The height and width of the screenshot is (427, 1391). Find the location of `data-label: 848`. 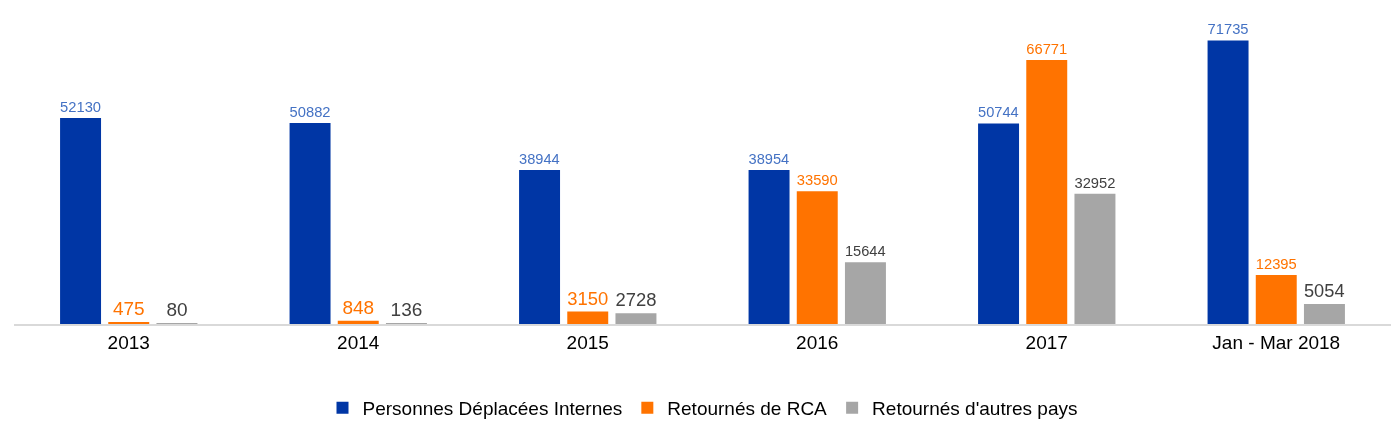

data-label: 848 is located at coordinates (358, 307).